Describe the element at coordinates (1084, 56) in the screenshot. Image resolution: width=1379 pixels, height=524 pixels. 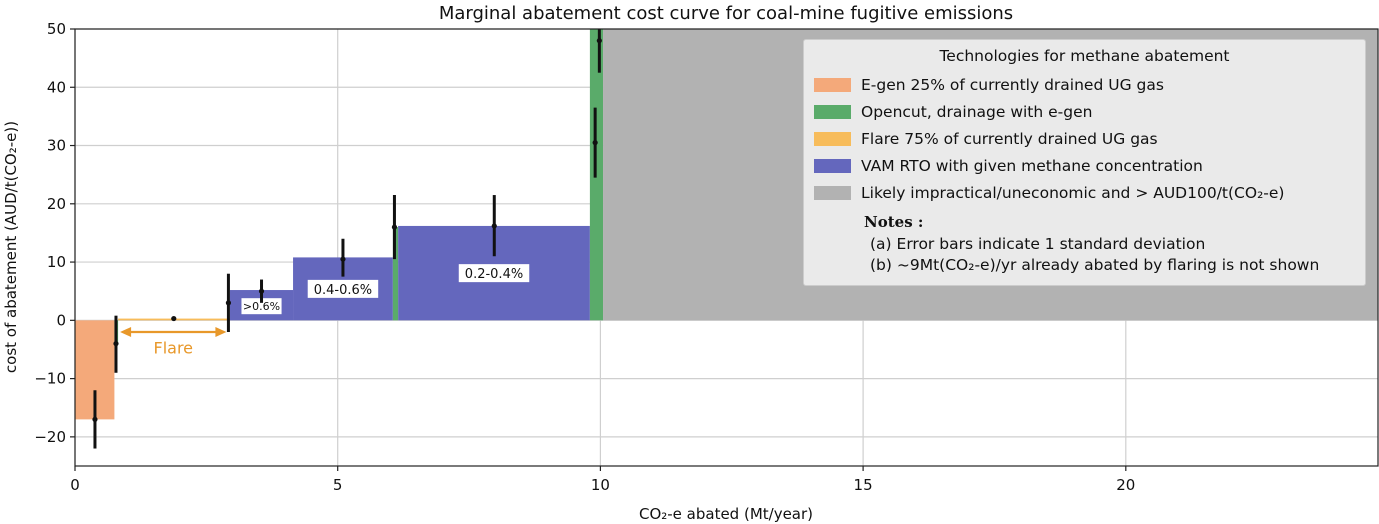
I see `legend-title: Technologies for methane abatement` at that location.